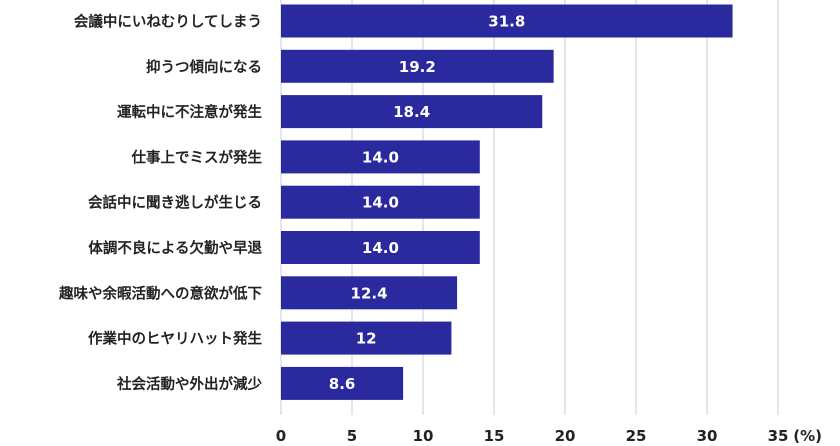 This screenshot has height=446, width=840. What do you see at coordinates (189, 112) in the screenshot?
I see `category-label: 運転中に不注意が発生` at bounding box center [189, 112].